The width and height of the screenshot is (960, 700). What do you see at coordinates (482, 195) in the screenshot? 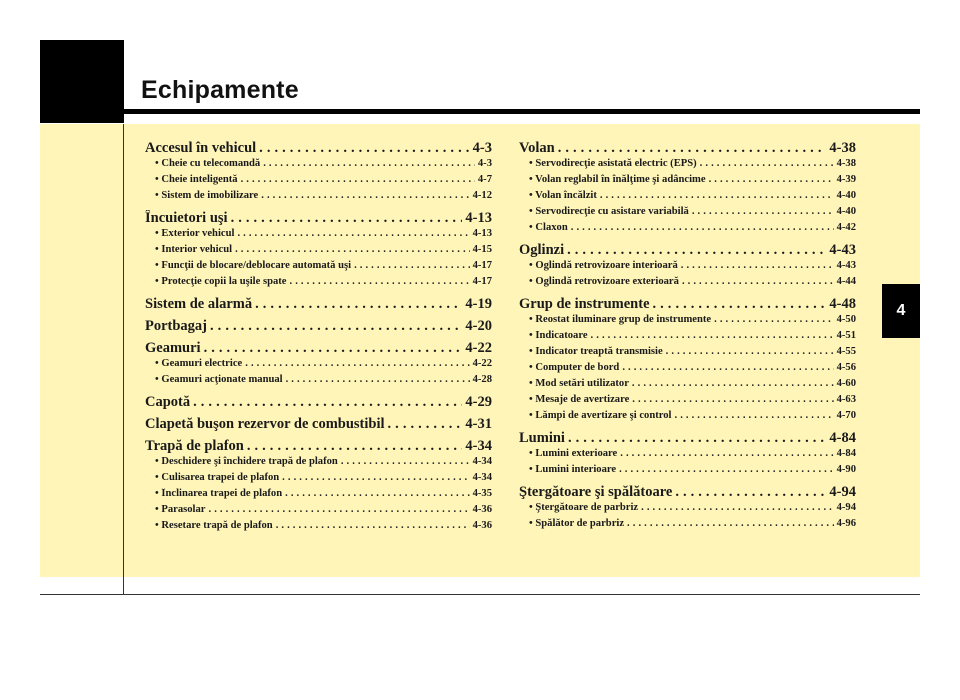
I see `toc-subentry-page: 4-12` at bounding box center [482, 195].